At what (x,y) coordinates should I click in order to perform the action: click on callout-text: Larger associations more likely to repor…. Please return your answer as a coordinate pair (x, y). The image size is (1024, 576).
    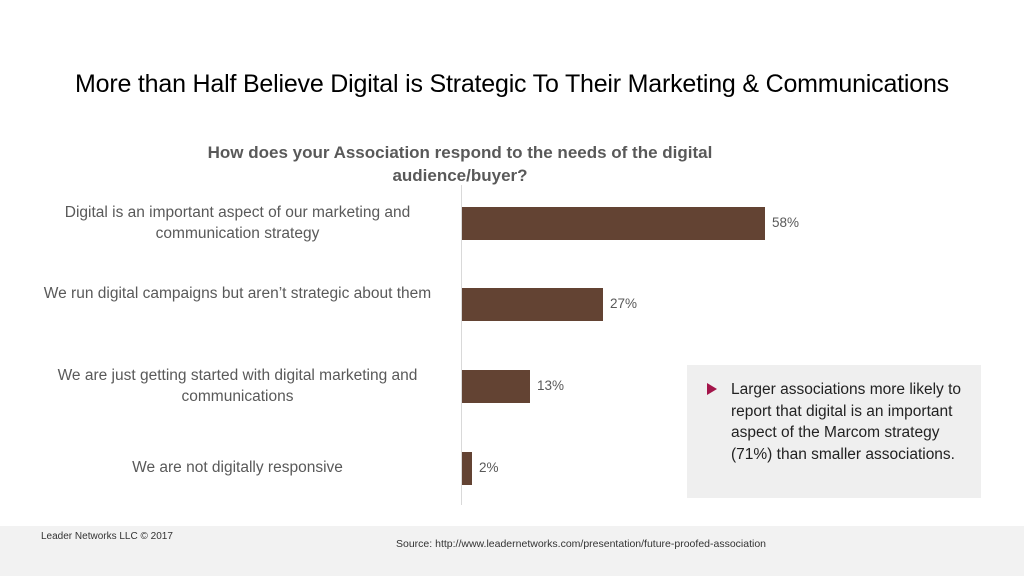
    Looking at the image, I should click on (846, 422).